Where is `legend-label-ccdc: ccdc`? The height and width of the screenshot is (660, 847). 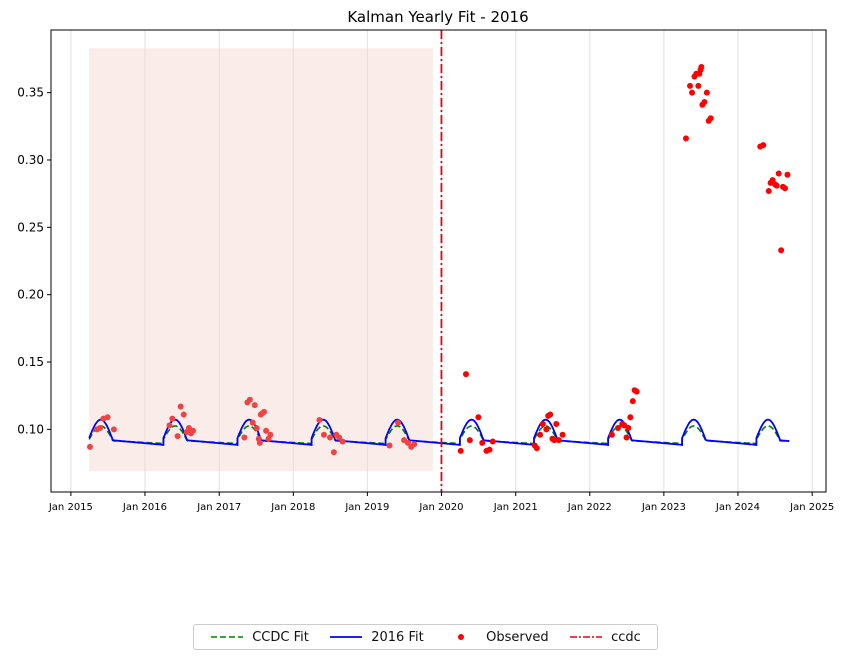
legend-label-ccdc: ccdc is located at coordinates (626, 637).